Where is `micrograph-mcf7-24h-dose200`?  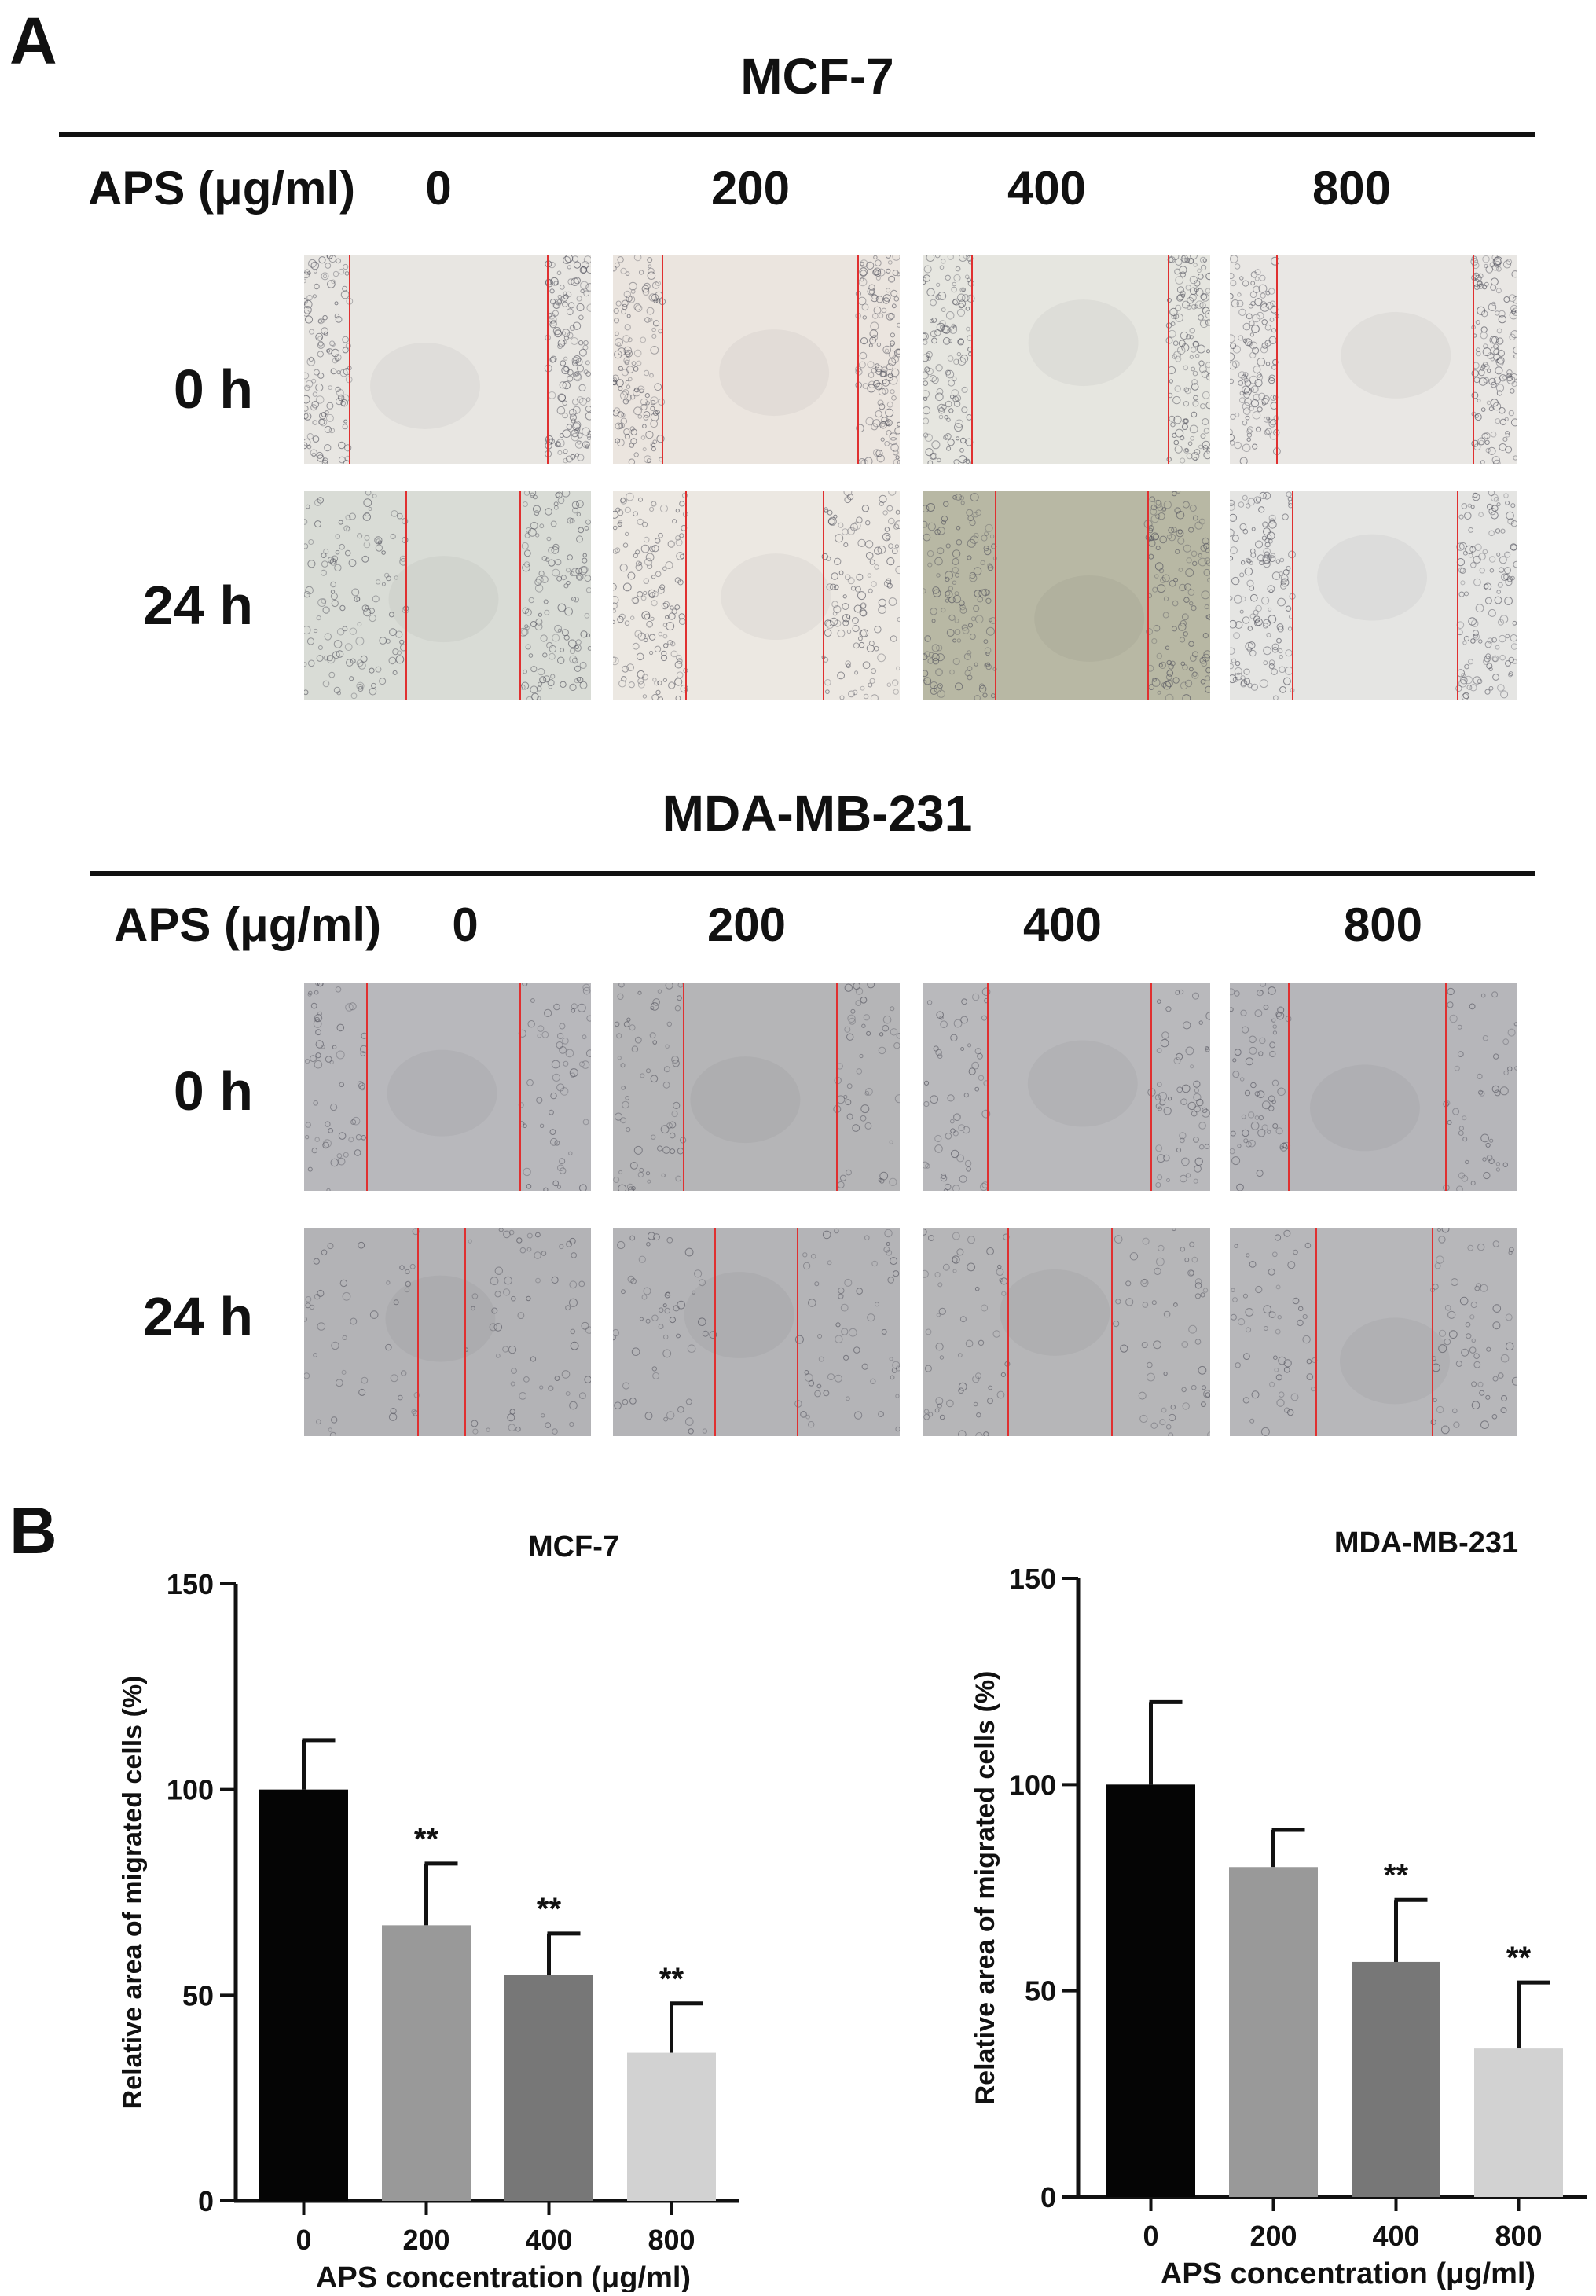
micrograph-mcf7-24h-dose200 is located at coordinates (756, 596).